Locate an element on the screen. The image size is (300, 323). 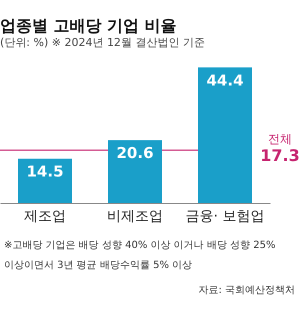
chart-subtitle: (단위: %) ※ 2024년 12월 결산법인 기준 is located at coordinates (102, 42).